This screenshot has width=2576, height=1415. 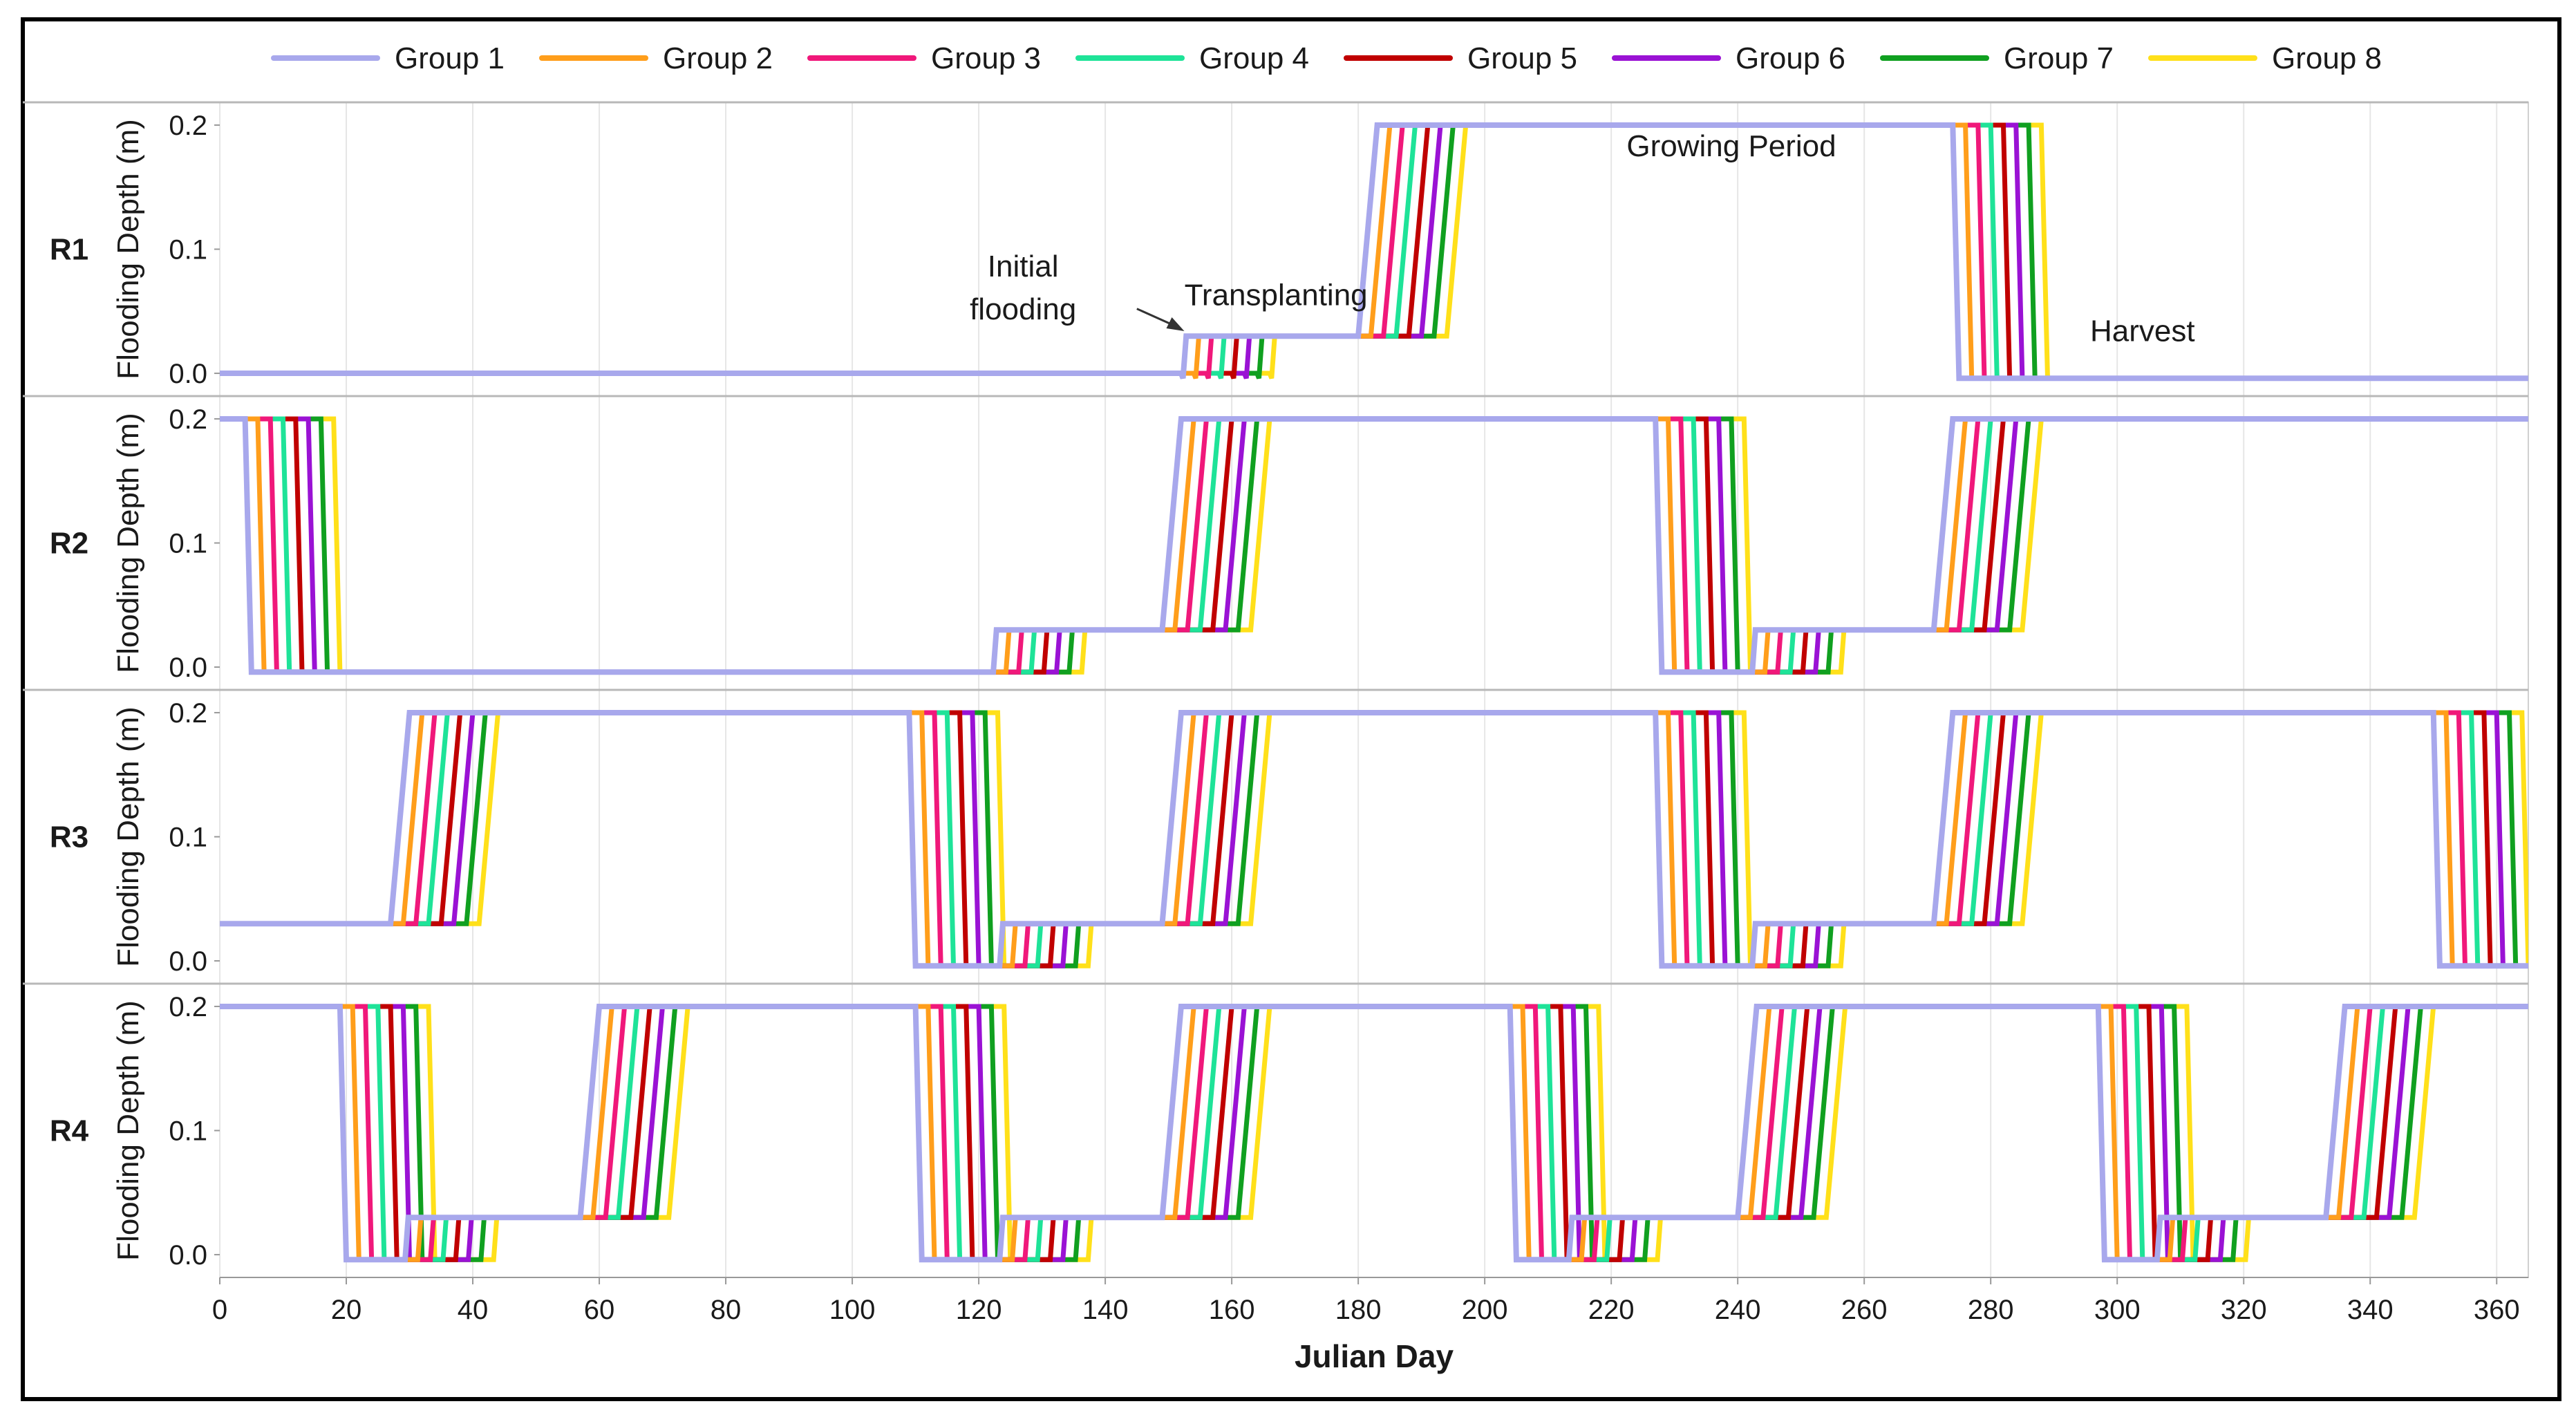 I want to click on x-tick-label: 100, so click(x=852, y=1310).